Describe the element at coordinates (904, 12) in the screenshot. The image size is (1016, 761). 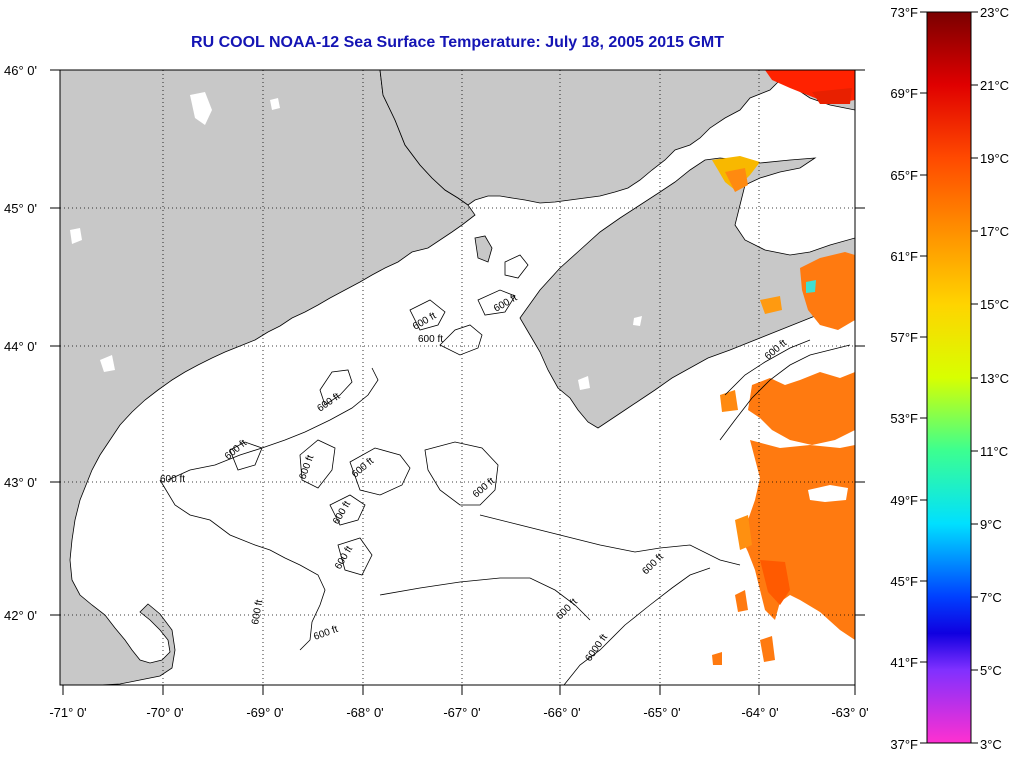
I see `f-label: 73°F` at that location.